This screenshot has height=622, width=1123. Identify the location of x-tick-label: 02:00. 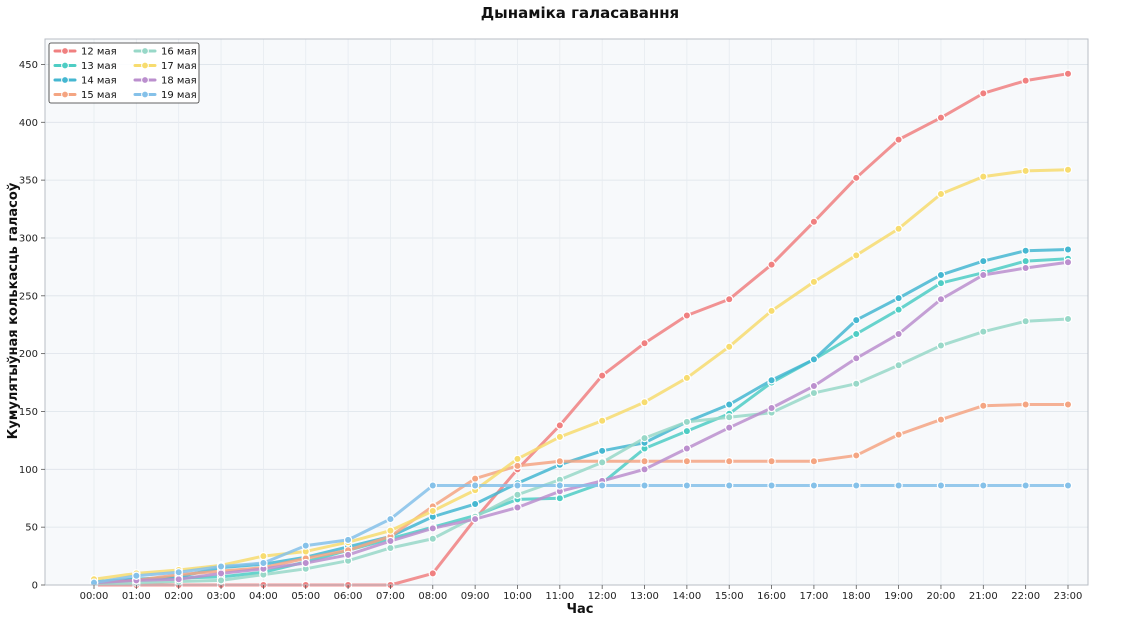
(178, 596).